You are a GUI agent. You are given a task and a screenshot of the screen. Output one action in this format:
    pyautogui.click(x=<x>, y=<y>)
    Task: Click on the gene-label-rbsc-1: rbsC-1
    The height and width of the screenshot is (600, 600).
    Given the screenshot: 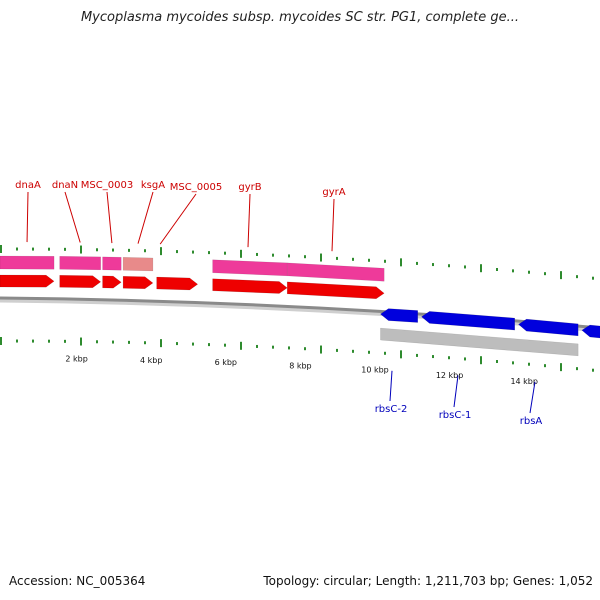 What is the action you would take?
    pyautogui.click(x=455, y=415)
    